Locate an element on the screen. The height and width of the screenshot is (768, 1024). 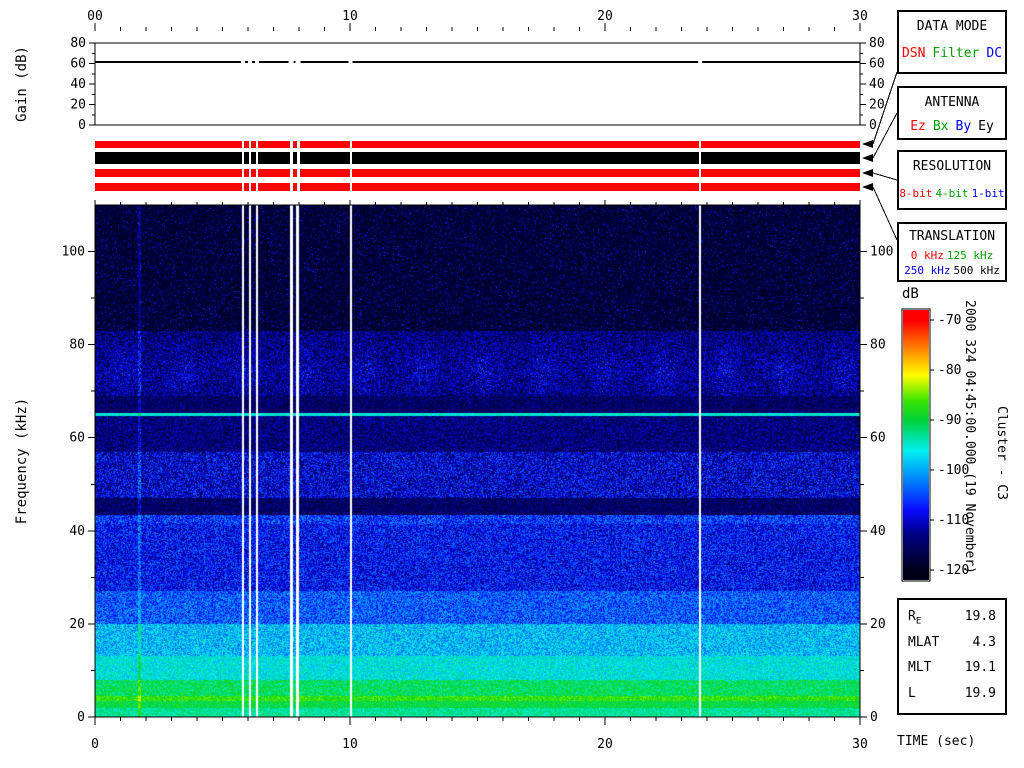
legend-item: 125 kHz is located at coordinates (970, 255).